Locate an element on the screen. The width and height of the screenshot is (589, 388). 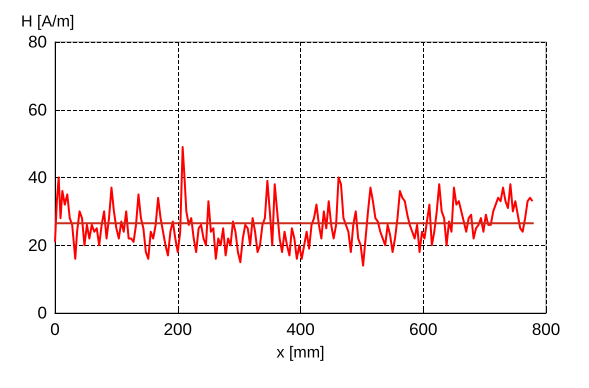
x-tick-label: 400 is located at coordinates (300, 329).